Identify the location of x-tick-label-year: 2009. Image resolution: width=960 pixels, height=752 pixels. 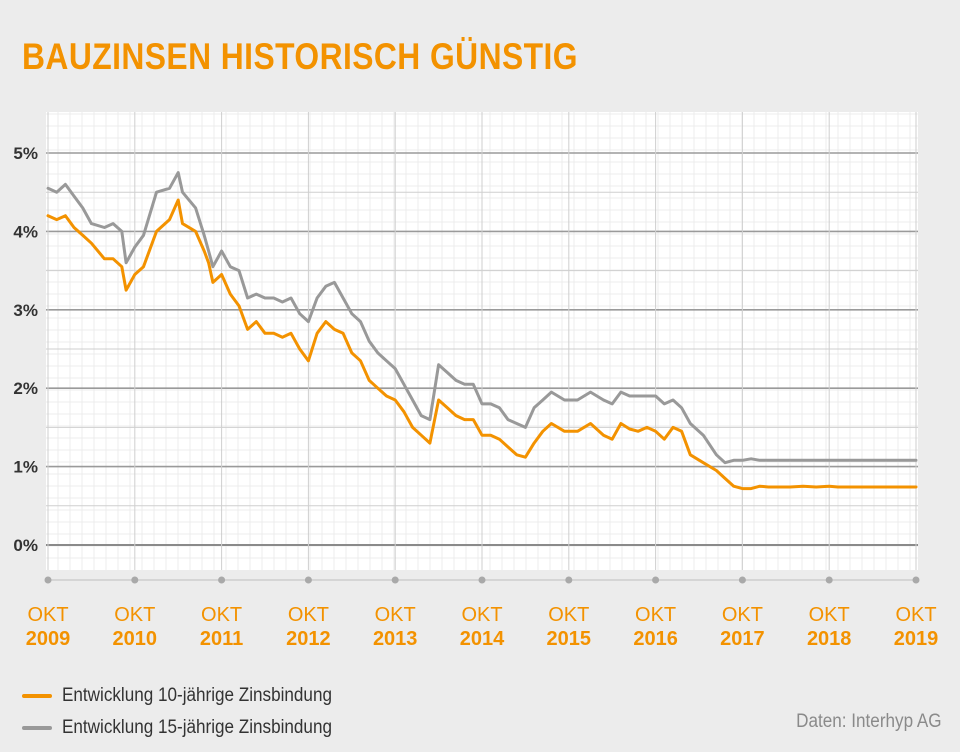
(48, 639).